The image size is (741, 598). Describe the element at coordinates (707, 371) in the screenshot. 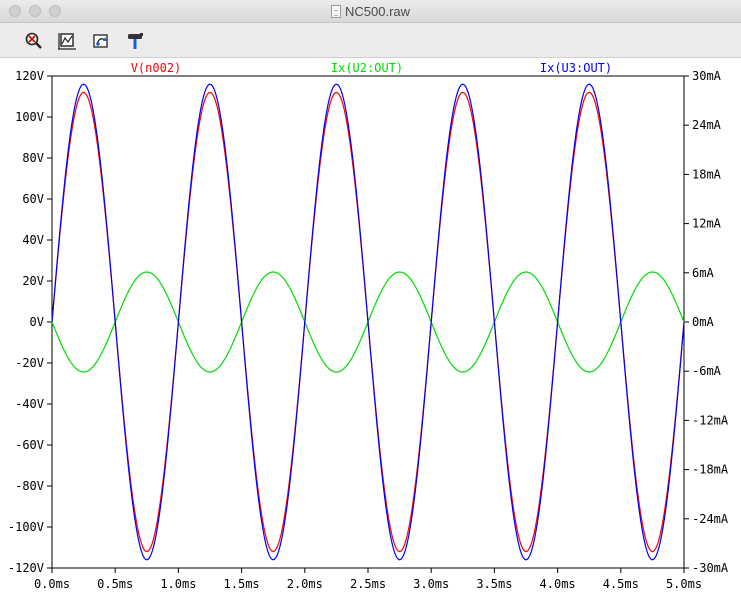

I see `y2-tick-label: -6mA` at that location.